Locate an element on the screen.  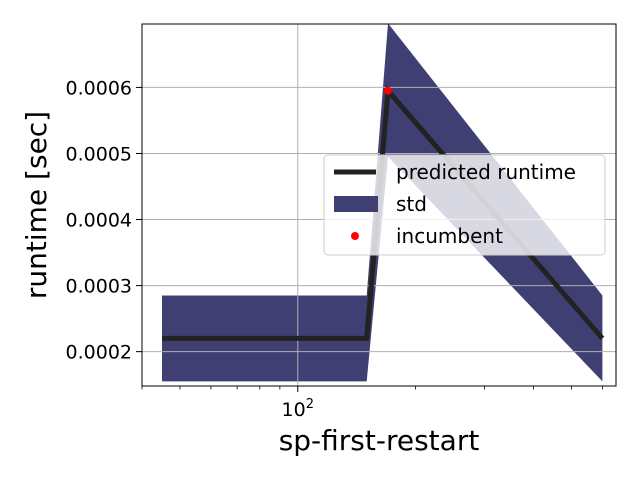
incumbent-point is located at coordinates (387, 90).